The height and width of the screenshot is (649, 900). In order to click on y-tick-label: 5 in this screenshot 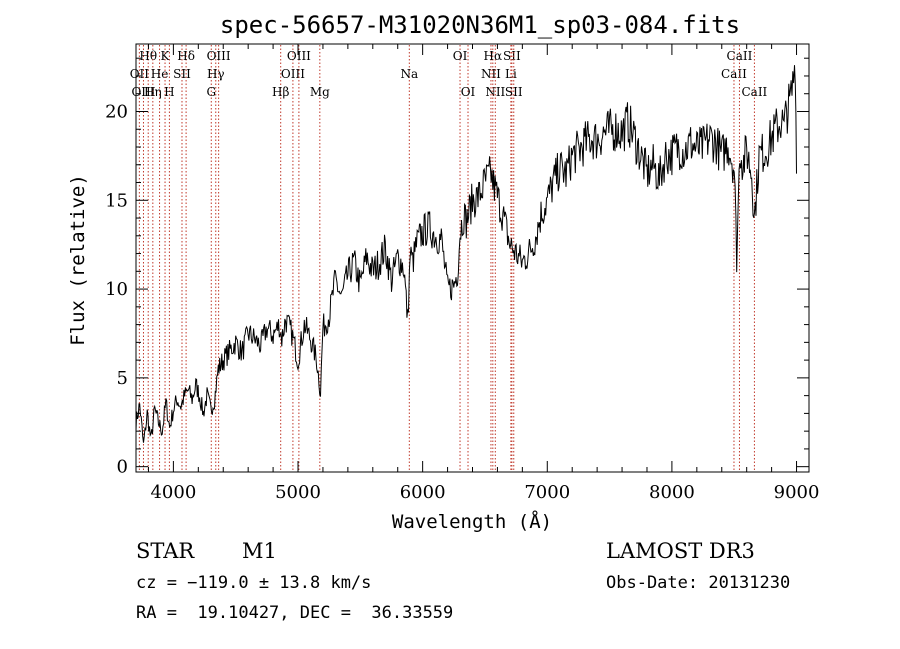, I will do `click(122, 378)`.